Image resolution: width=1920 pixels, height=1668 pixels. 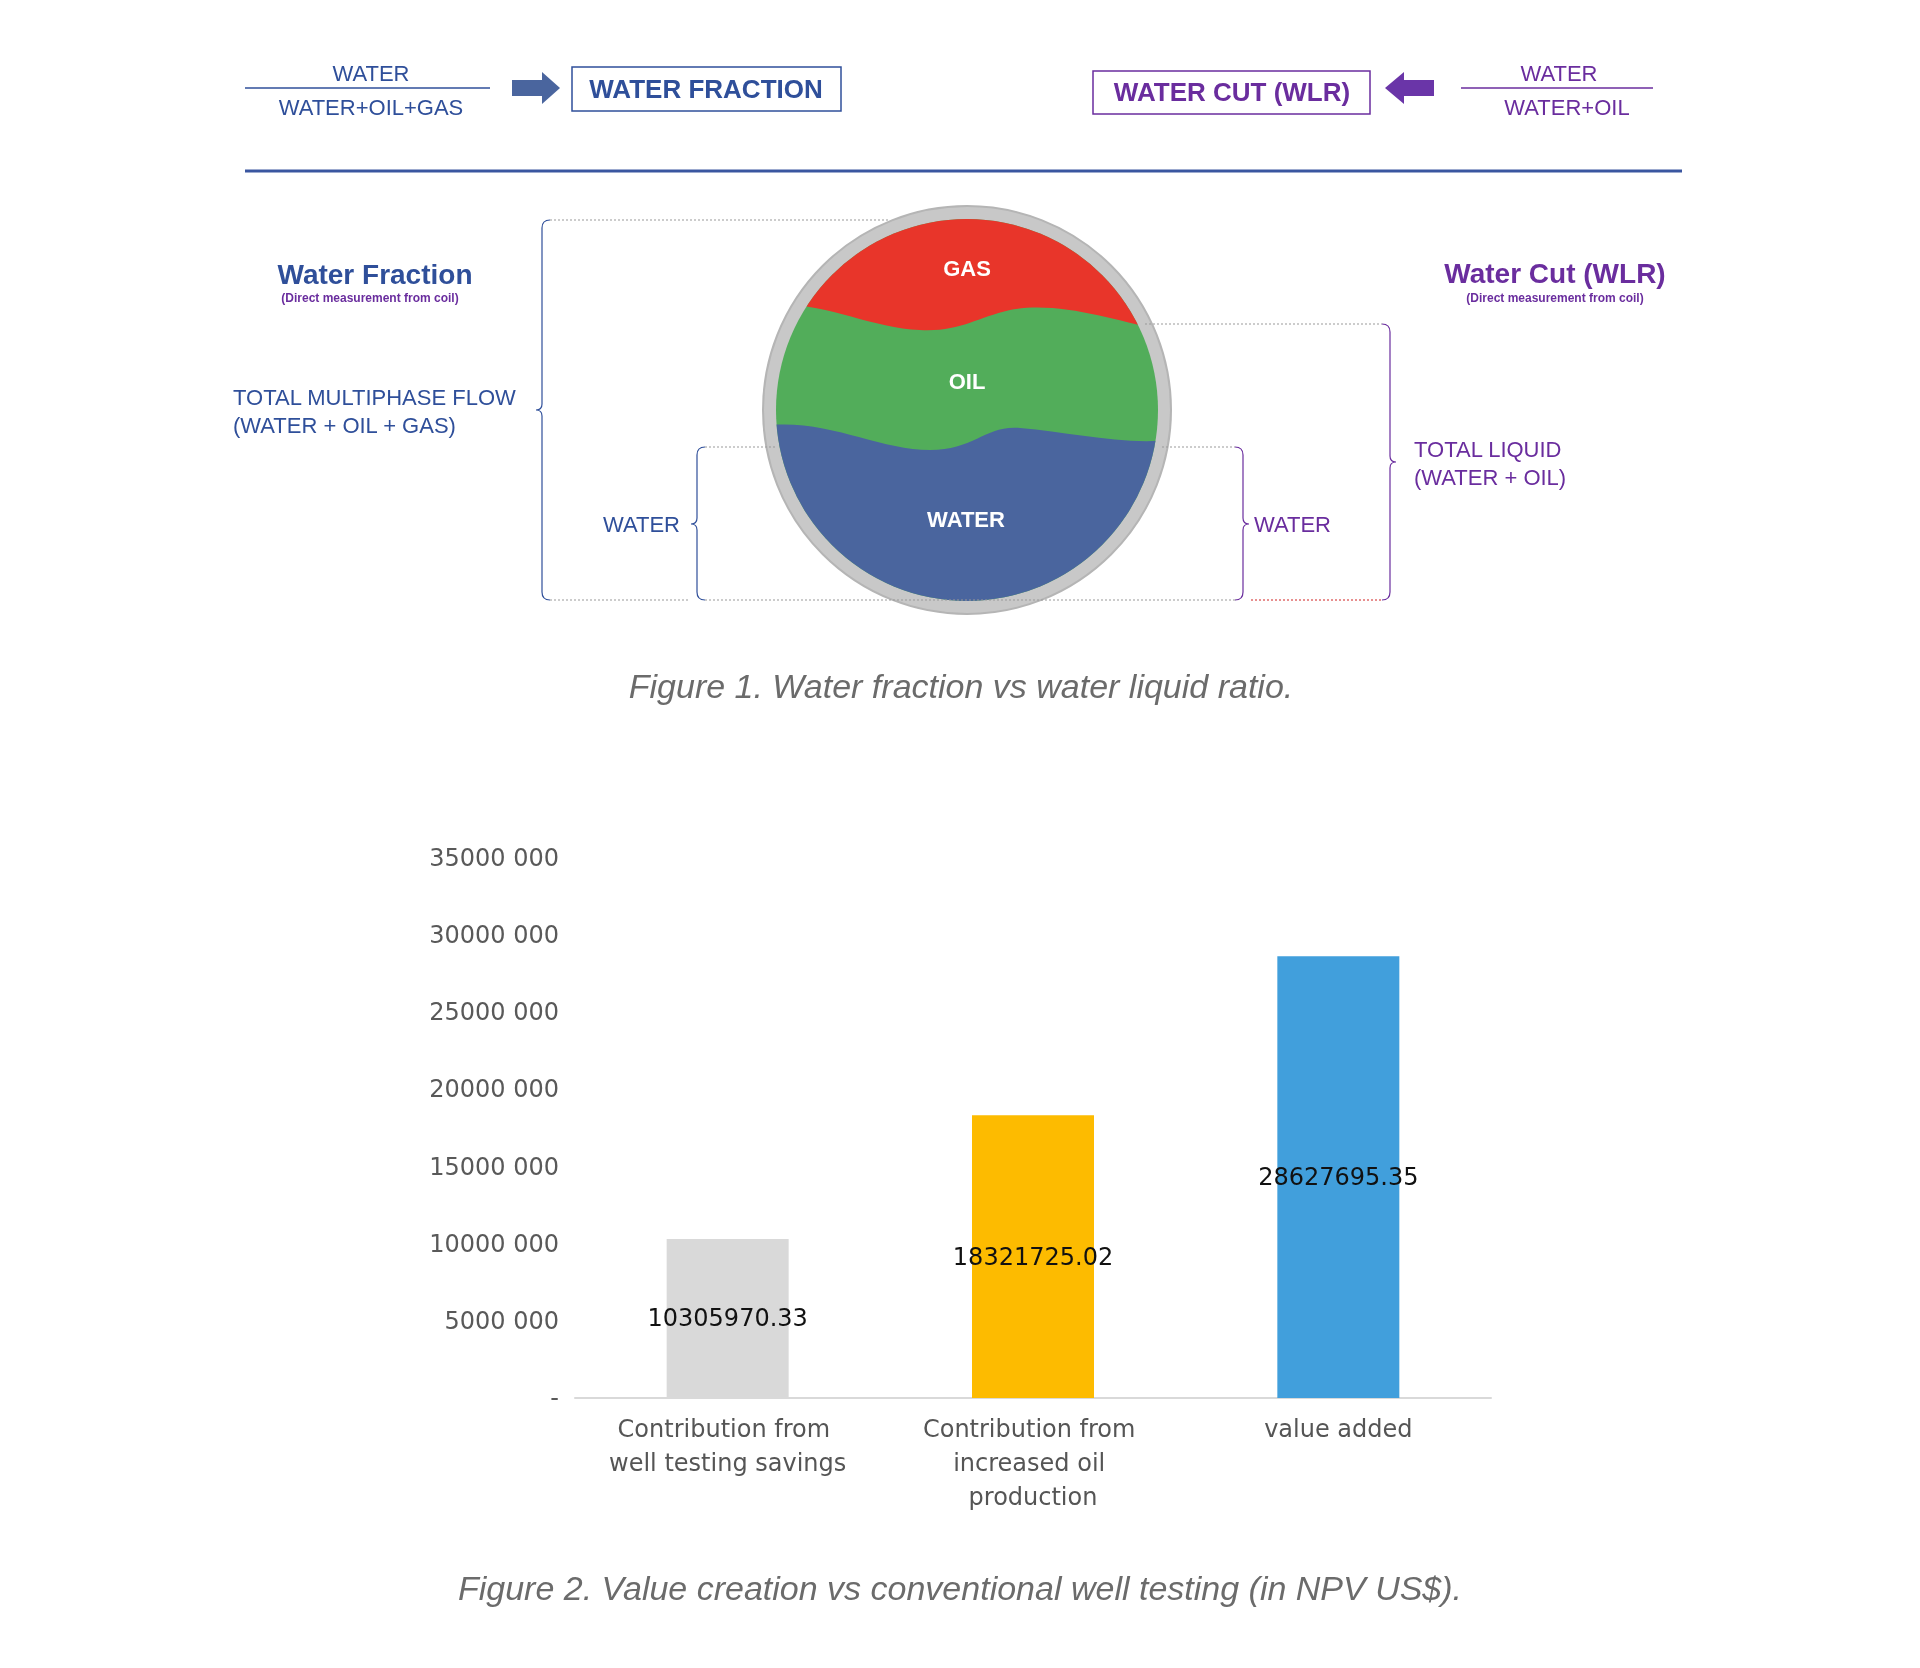 What do you see at coordinates (1555, 273) in the screenshot?
I see `text: Water Cut (WLR)` at bounding box center [1555, 273].